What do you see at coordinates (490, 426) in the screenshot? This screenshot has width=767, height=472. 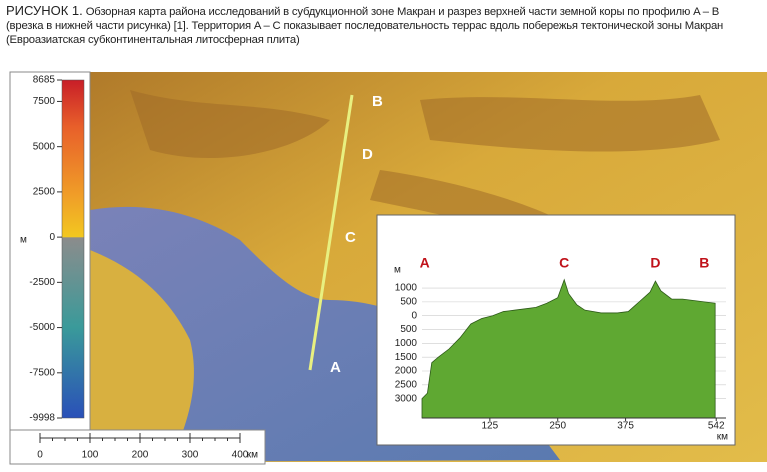 I see `x-tick-label: 125` at bounding box center [490, 426].